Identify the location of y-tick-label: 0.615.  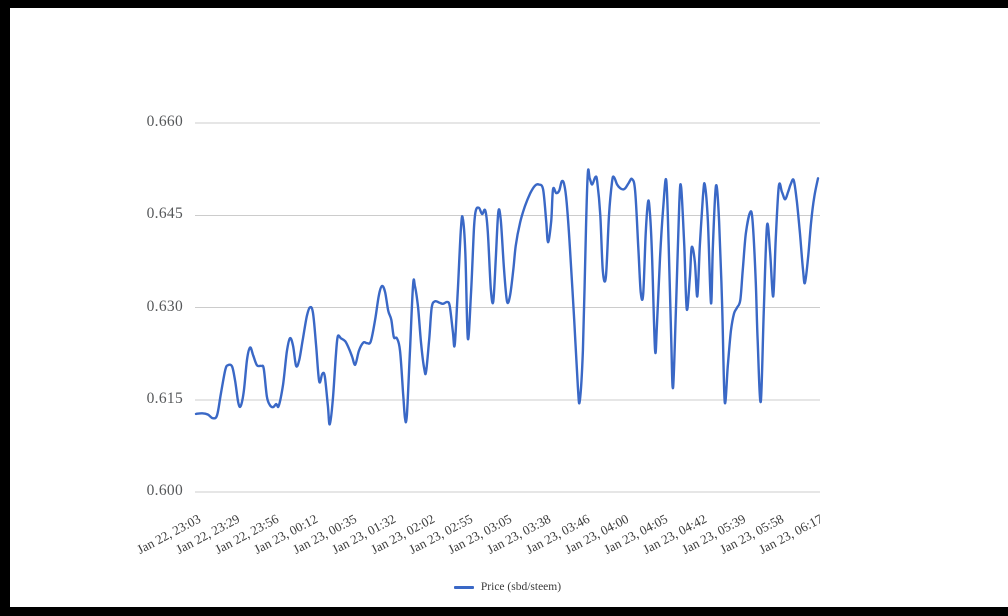
(164, 398).